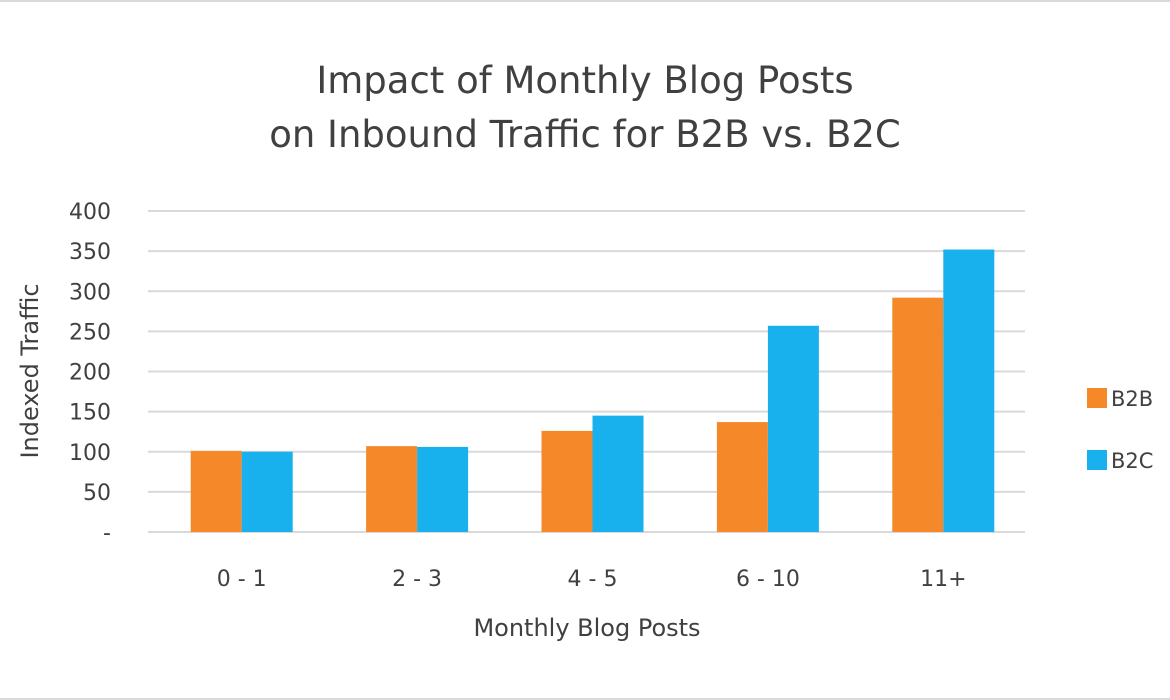 The image size is (1170, 700). I want to click on y-tick-label: 50, so click(97, 493).